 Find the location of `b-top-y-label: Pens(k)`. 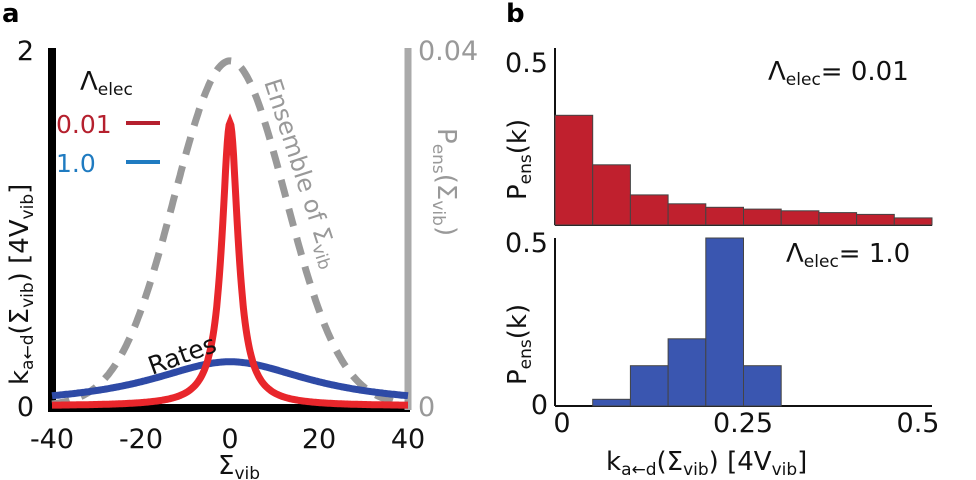

b-top-y-label: Pens(k) is located at coordinates (519, 159).